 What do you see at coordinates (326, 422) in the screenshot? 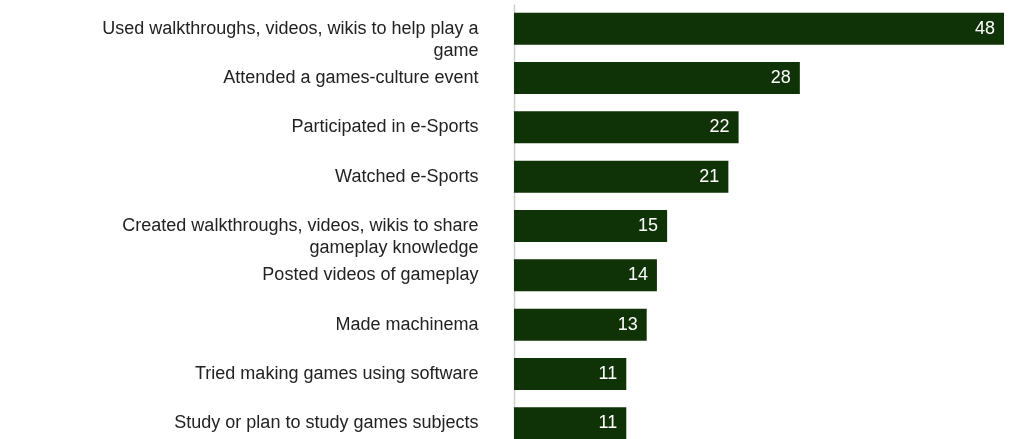
I see `y-tick-label: Study or plan to study games subjects` at bounding box center [326, 422].